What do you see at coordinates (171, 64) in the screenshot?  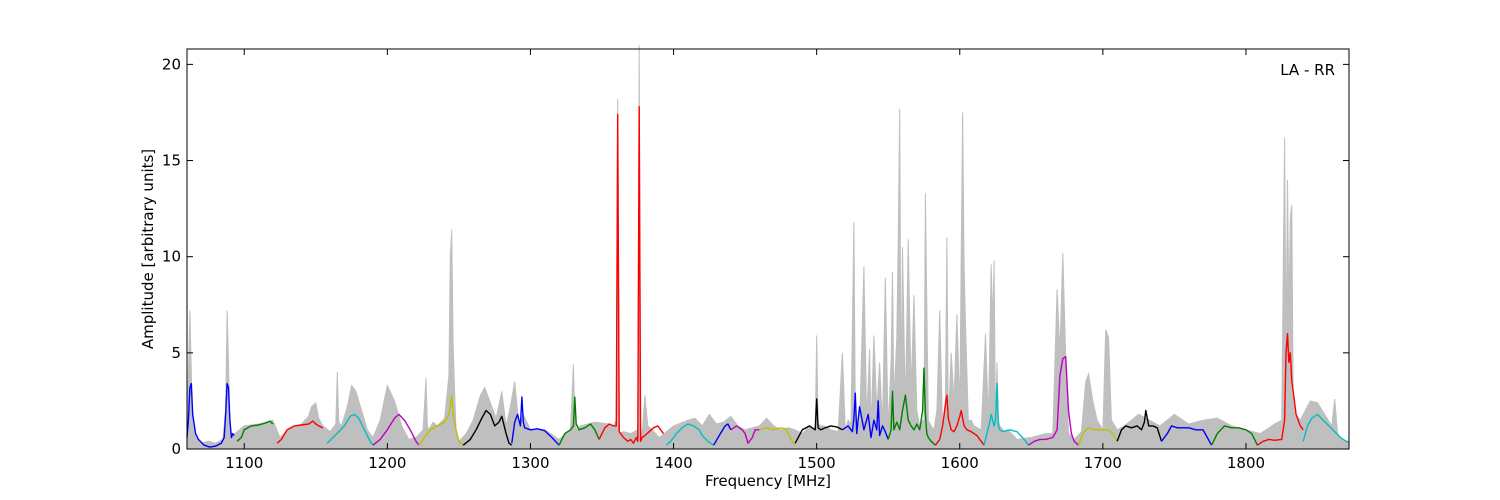 I see `y-tick-label: 20` at bounding box center [171, 64].